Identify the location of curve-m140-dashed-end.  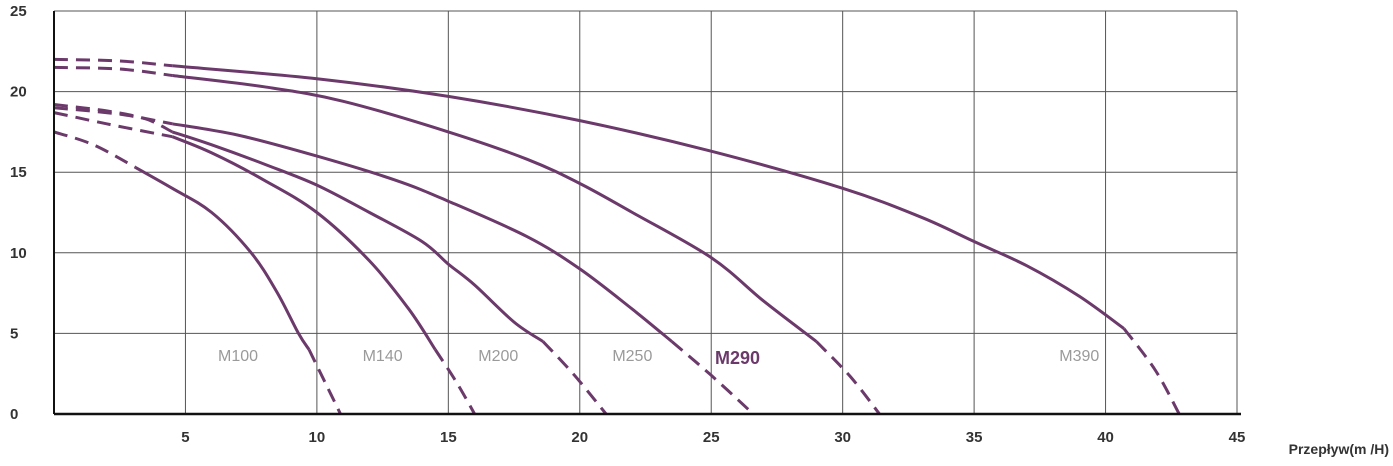
(454, 381).